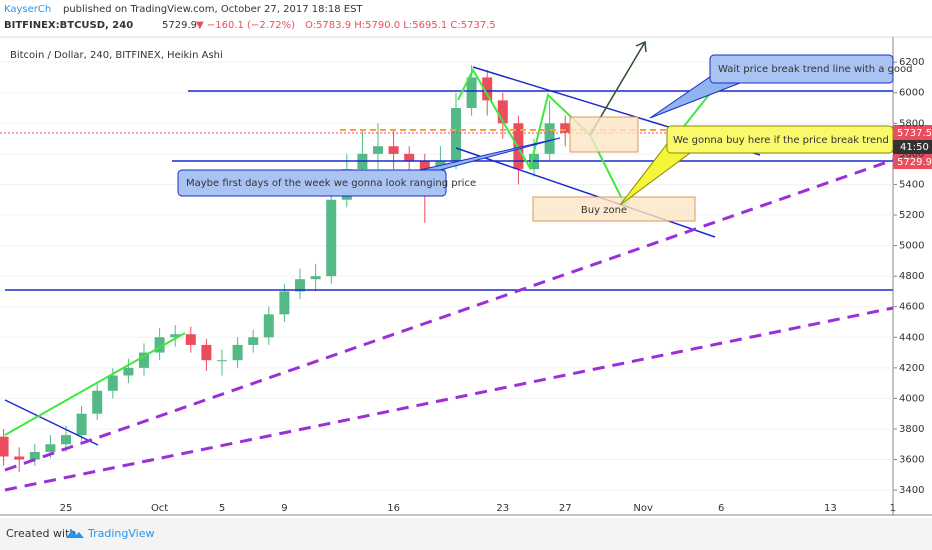 The width and height of the screenshot is (932, 550). I want to click on x-tick-label: 9, so click(284, 508).